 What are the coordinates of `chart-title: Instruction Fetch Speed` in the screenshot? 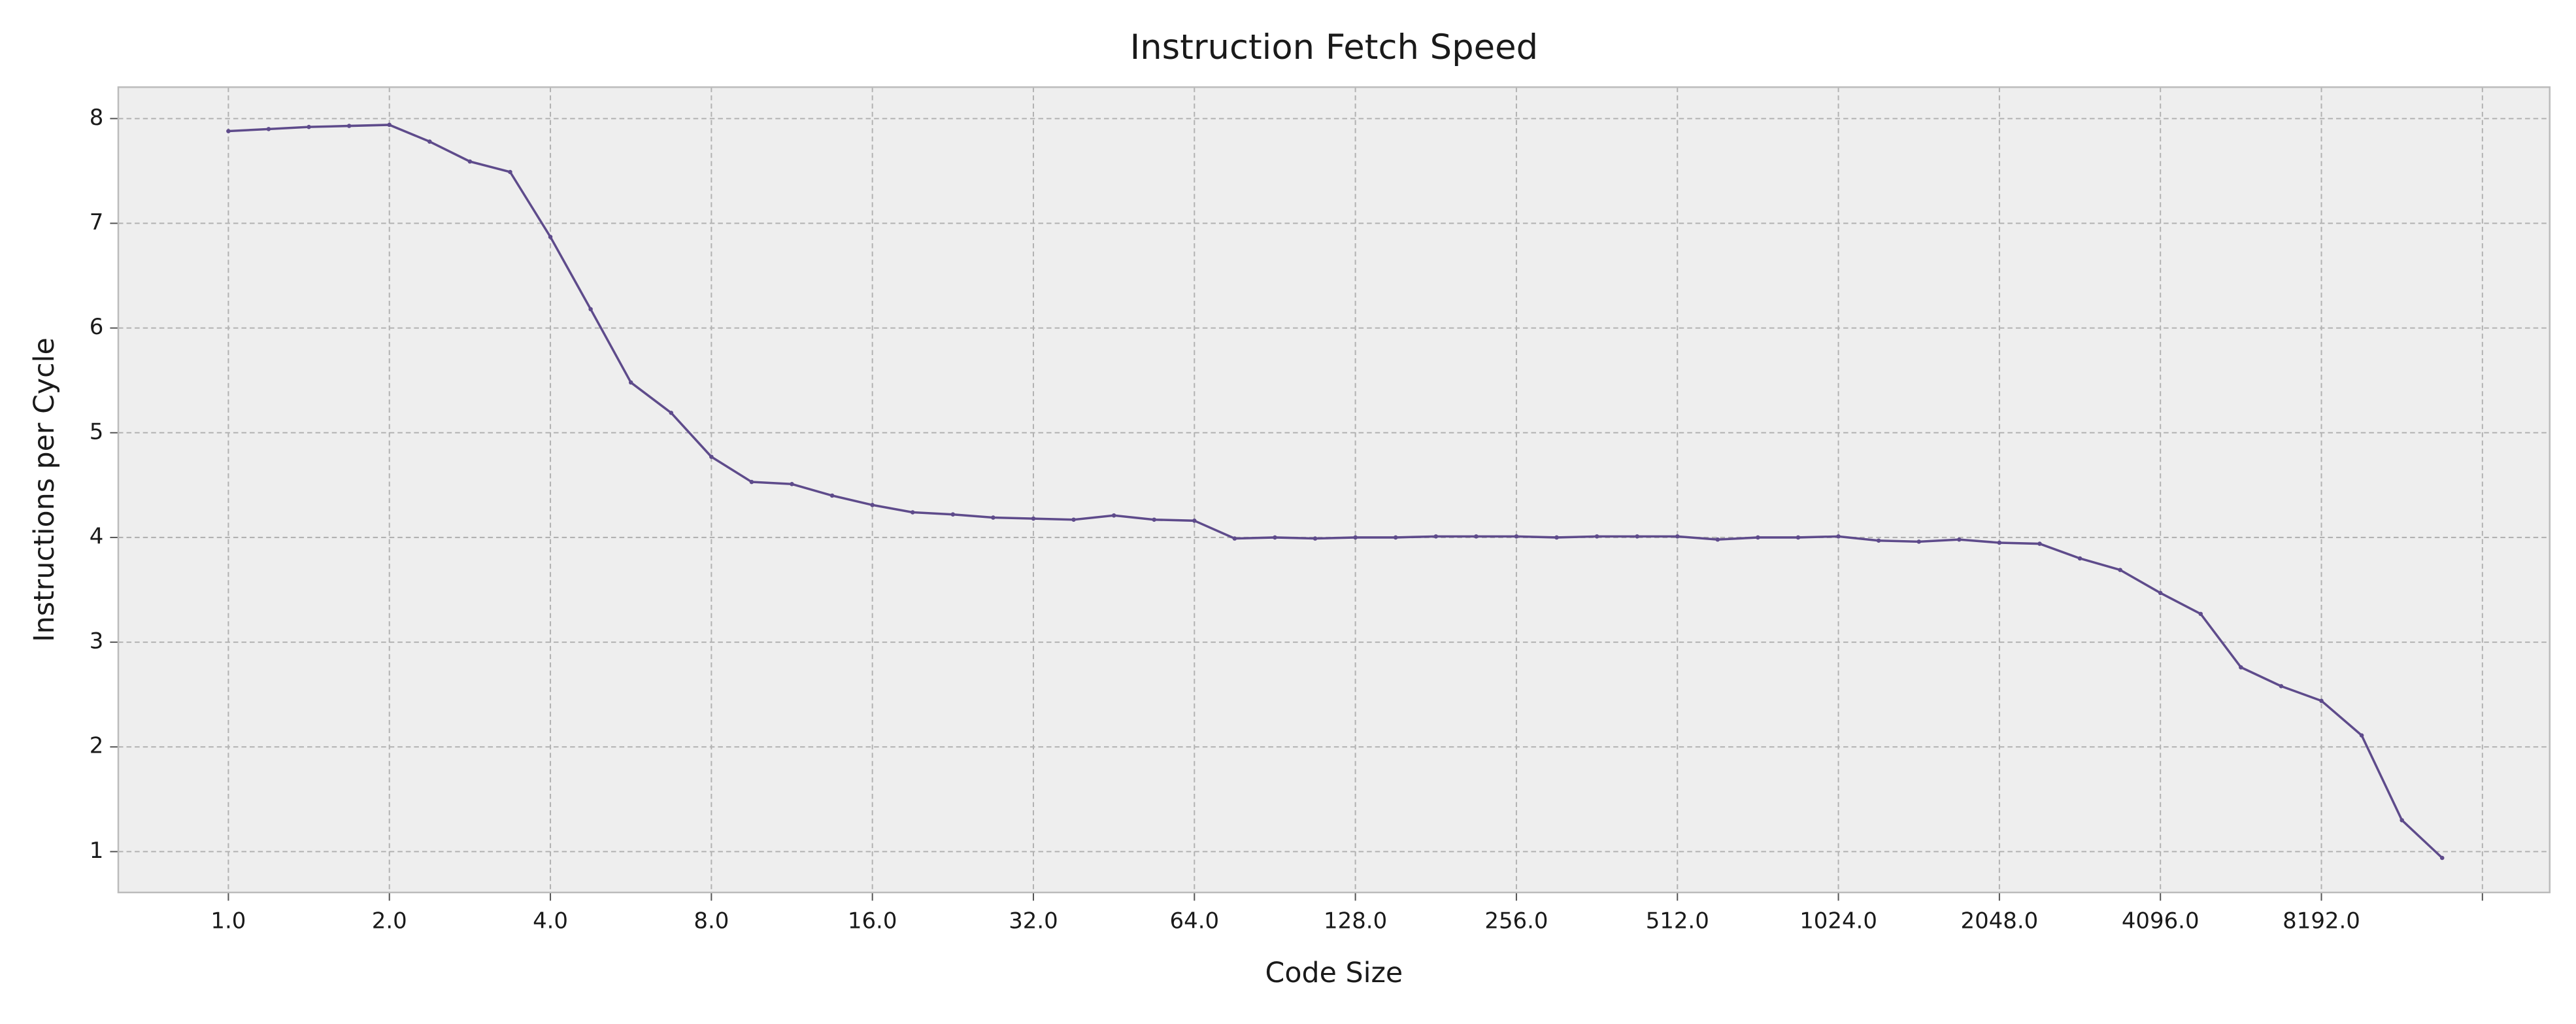 It's located at (1334, 47).